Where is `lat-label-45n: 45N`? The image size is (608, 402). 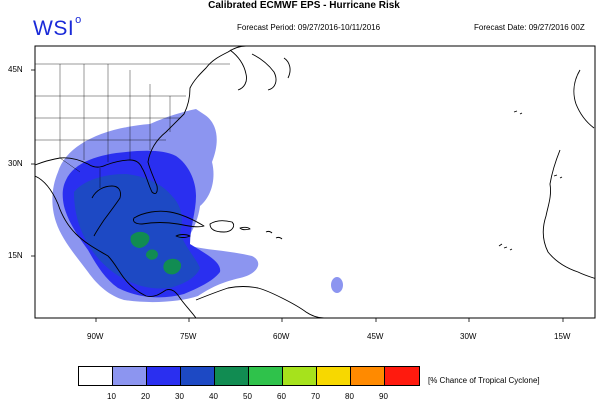 lat-label-45n: 45N is located at coordinates (15, 69).